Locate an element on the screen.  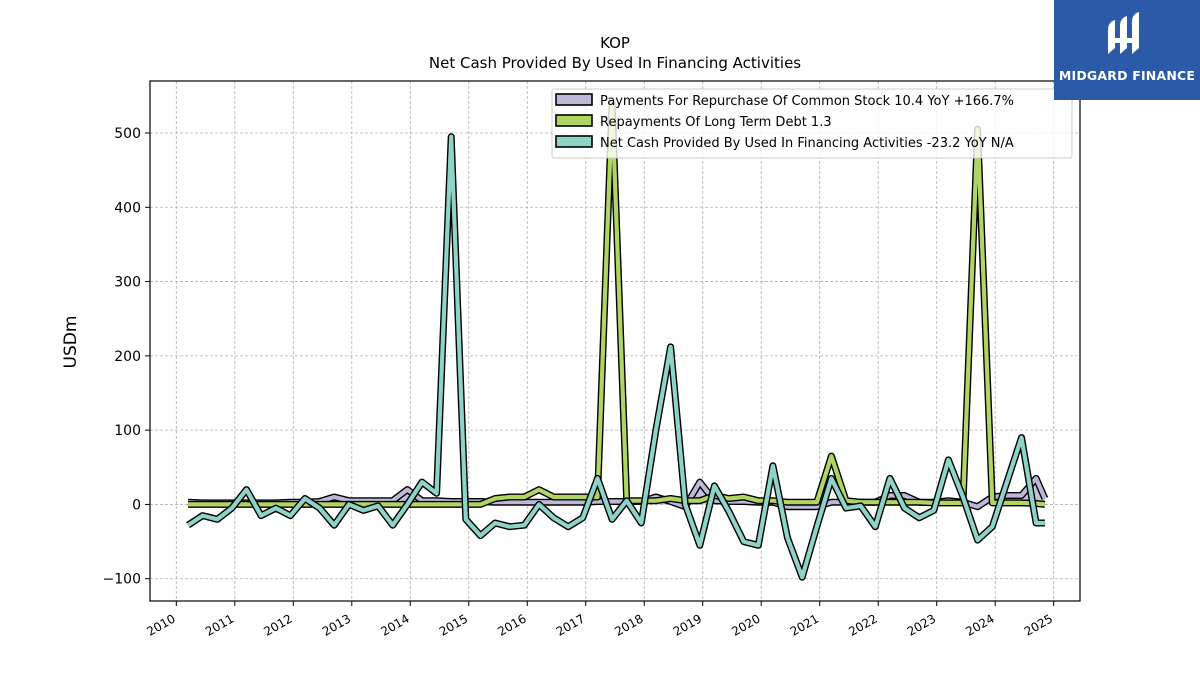
x-tick-label: 2014 is located at coordinates (394, 624).